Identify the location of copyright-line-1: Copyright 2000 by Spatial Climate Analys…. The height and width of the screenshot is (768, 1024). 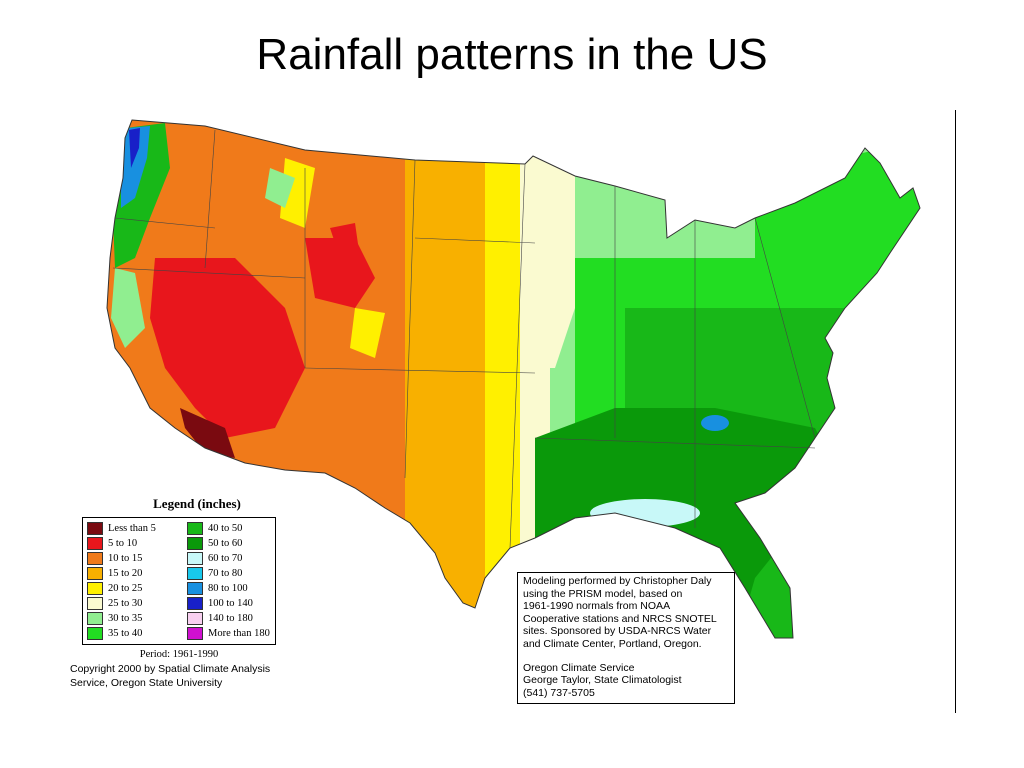
(170, 669).